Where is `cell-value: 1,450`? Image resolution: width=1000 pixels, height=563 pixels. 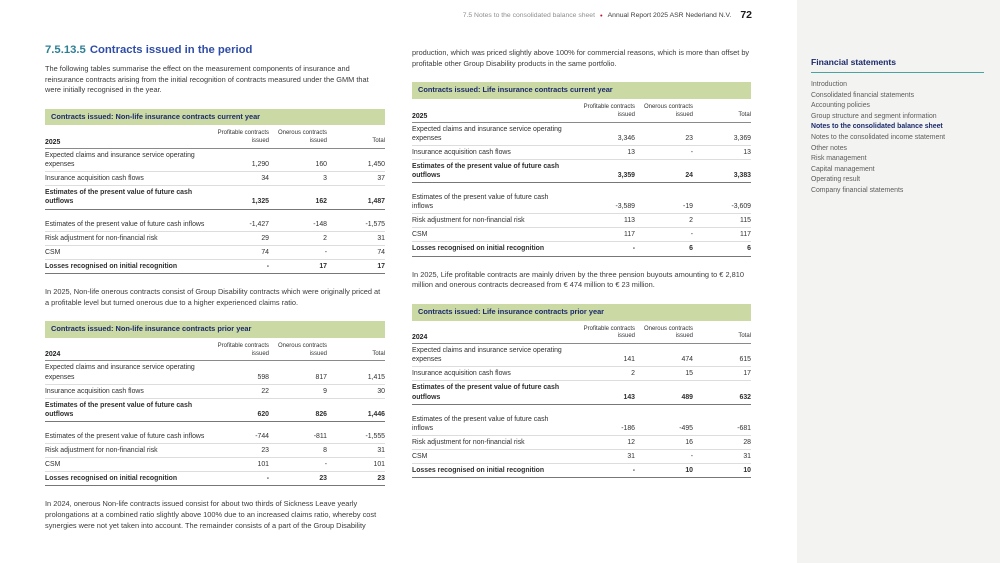
cell-value: 1,450 is located at coordinates (376, 165).